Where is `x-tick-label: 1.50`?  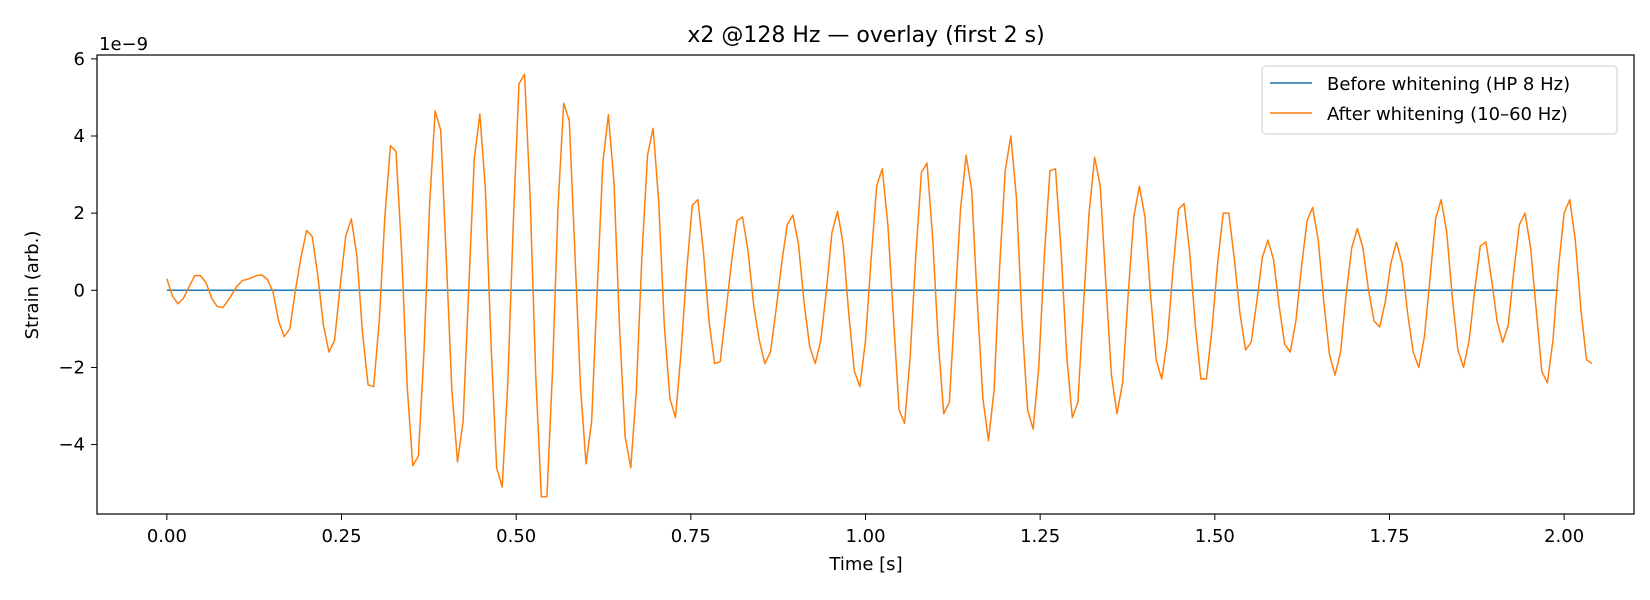 x-tick-label: 1.50 is located at coordinates (1215, 536).